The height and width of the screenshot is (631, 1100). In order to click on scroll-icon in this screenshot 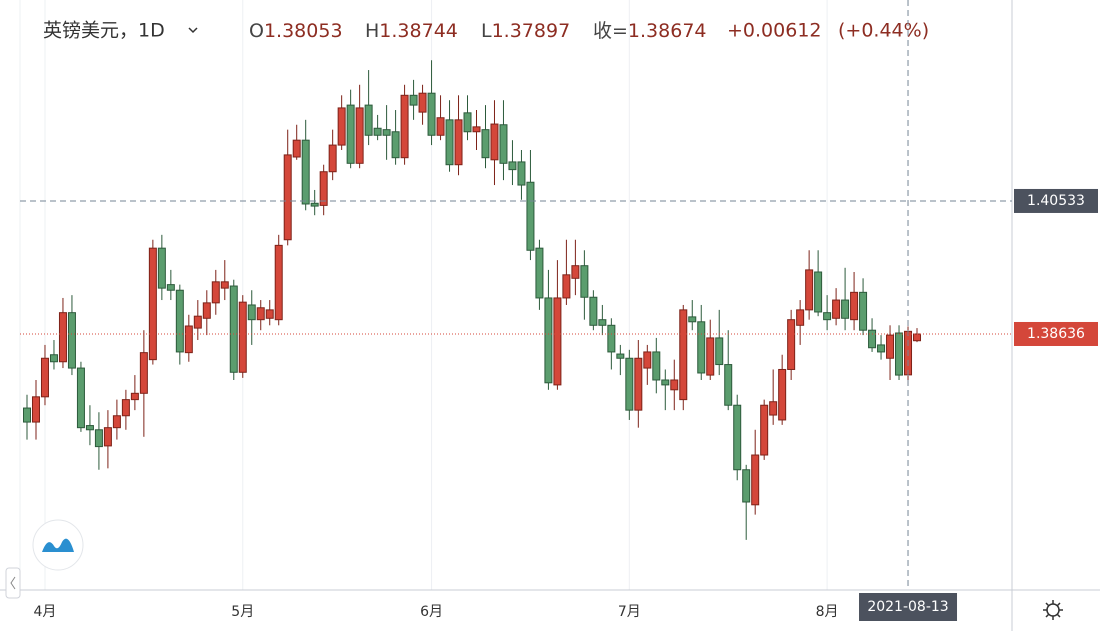, I will do `click(13, 583)`.